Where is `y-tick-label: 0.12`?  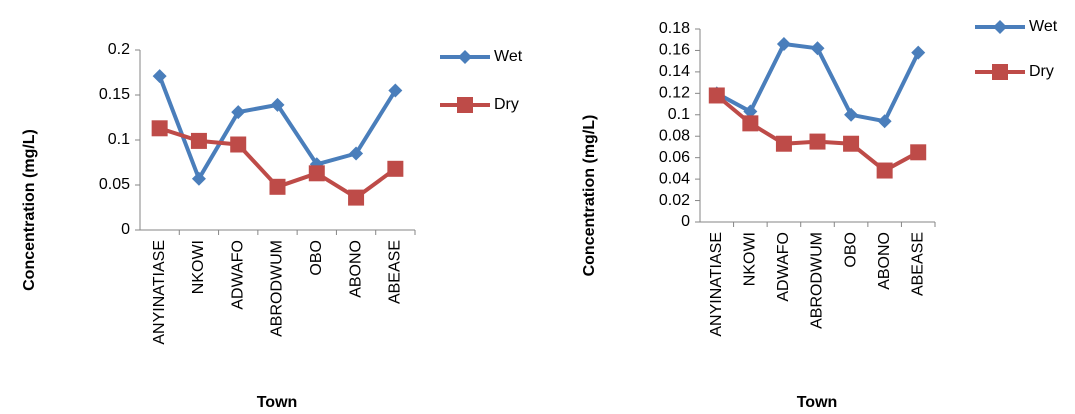 y-tick-label: 0.12 is located at coordinates (674, 93).